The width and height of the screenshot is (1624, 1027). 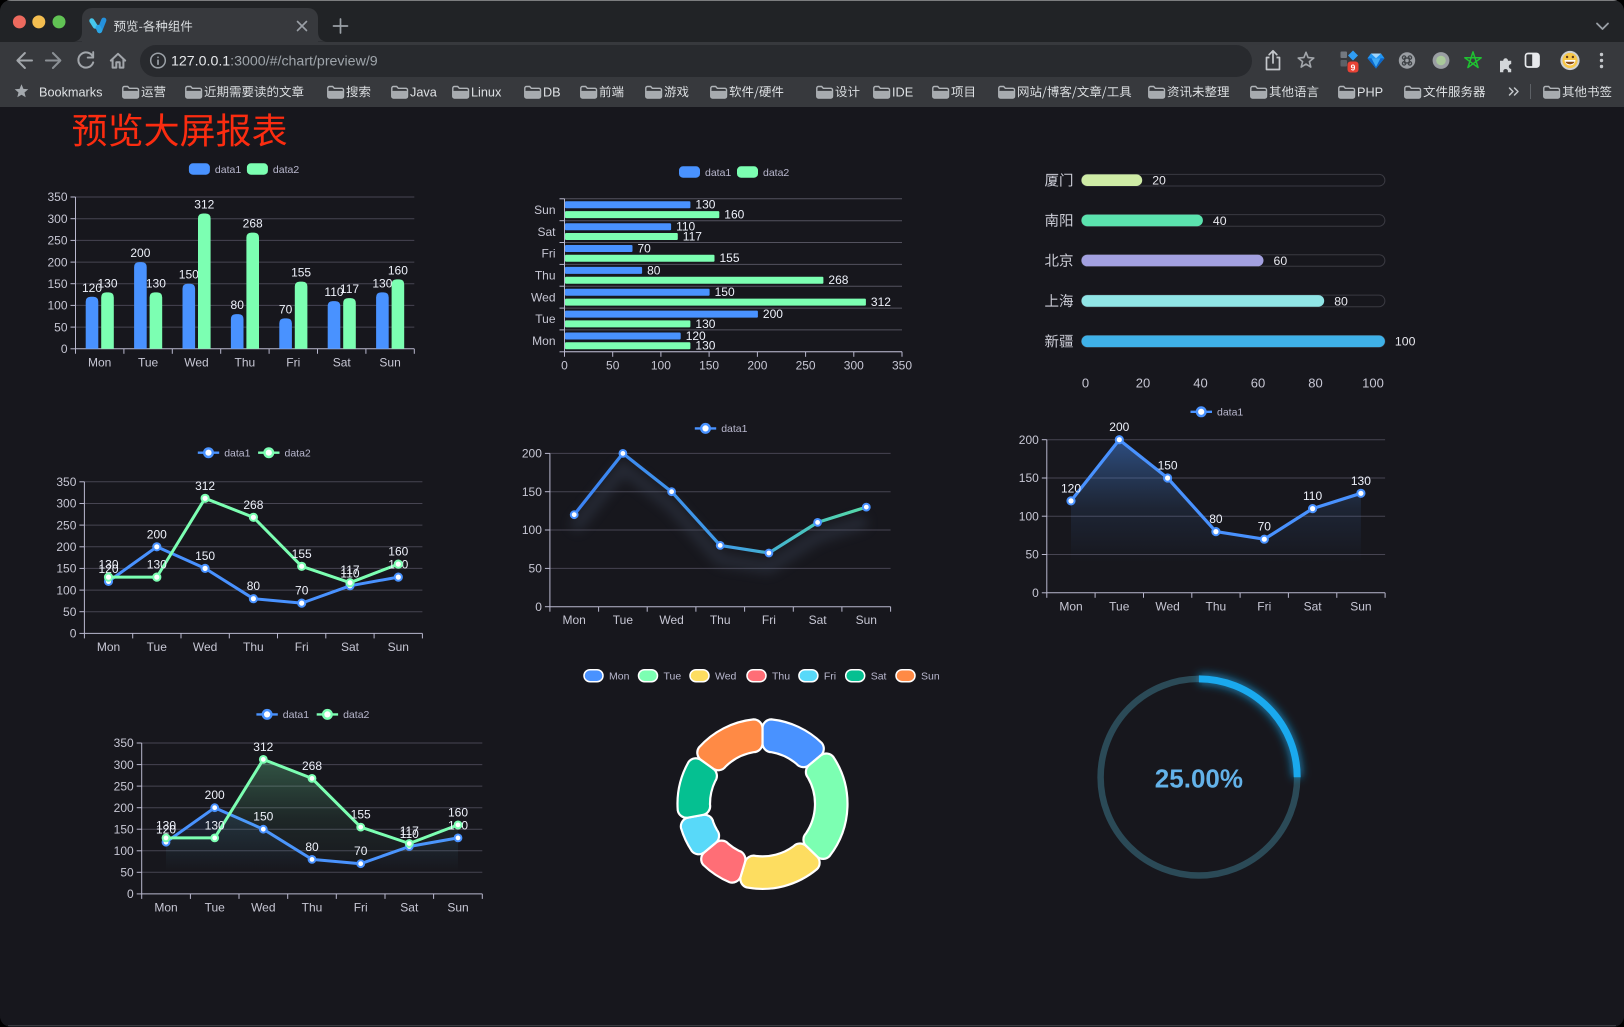 What do you see at coordinates (552, 92) in the screenshot?
I see `svg-text: DB` at bounding box center [552, 92].